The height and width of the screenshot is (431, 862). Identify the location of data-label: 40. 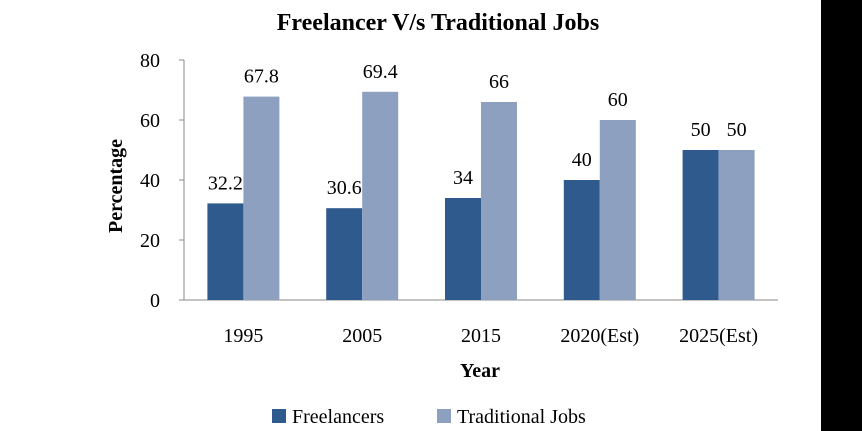
(582, 160).